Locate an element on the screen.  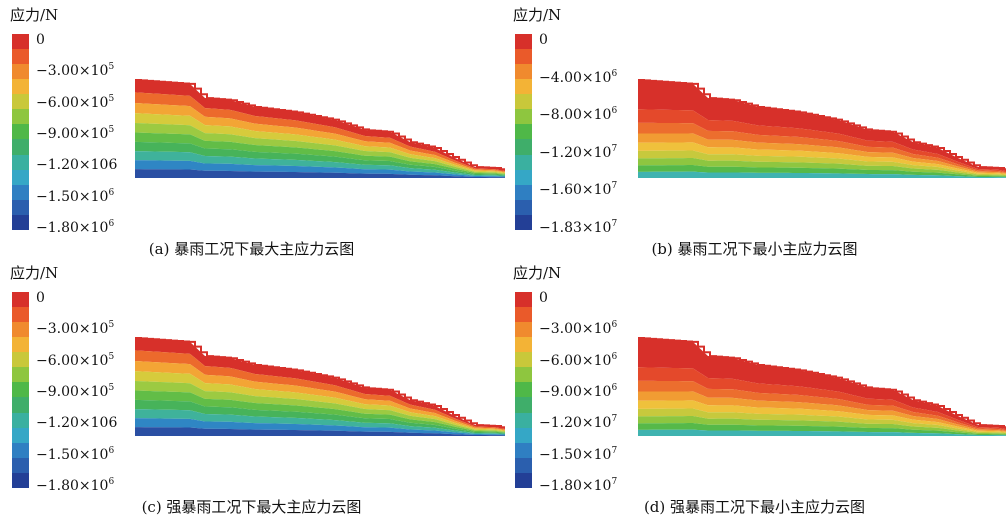
panel-caption: (c) 强暴雨工况下最大主应力云图 is located at coordinates (251, 507).